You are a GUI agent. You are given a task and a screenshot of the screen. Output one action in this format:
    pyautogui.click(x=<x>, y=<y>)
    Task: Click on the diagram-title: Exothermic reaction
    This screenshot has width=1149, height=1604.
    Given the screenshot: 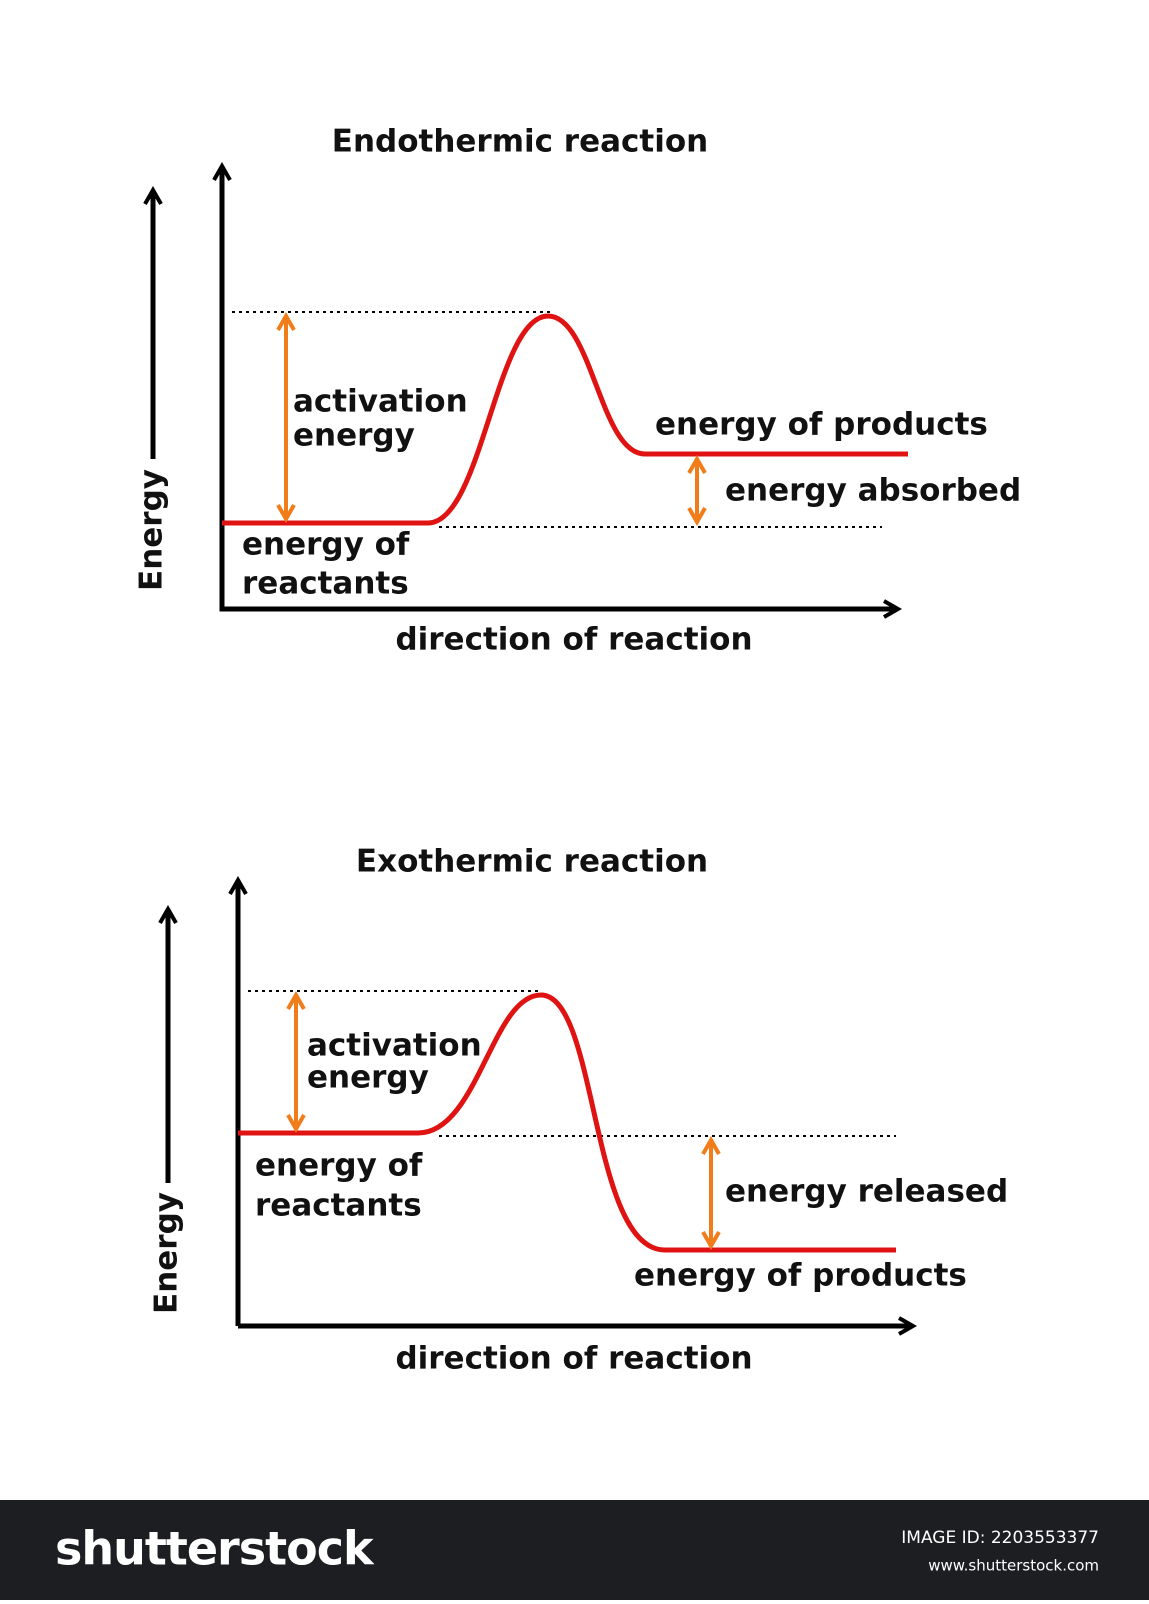 What is the action you would take?
    pyautogui.click(x=532, y=862)
    